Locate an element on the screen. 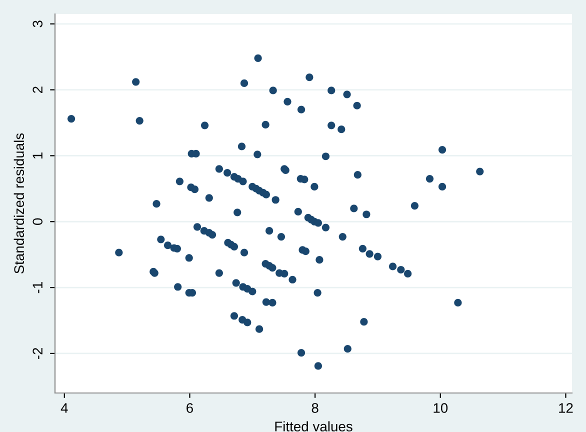 This screenshot has width=586, height=432. x-tick-label: 6 is located at coordinates (189, 408).